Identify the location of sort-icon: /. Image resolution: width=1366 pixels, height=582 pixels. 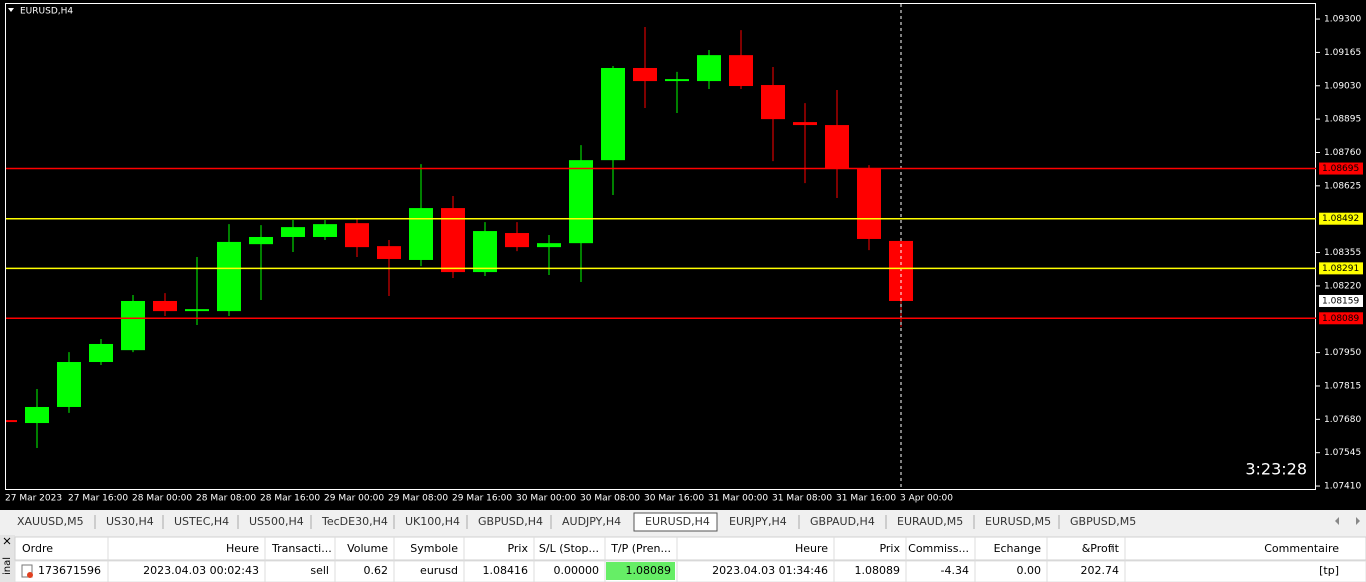
(1112, 550).